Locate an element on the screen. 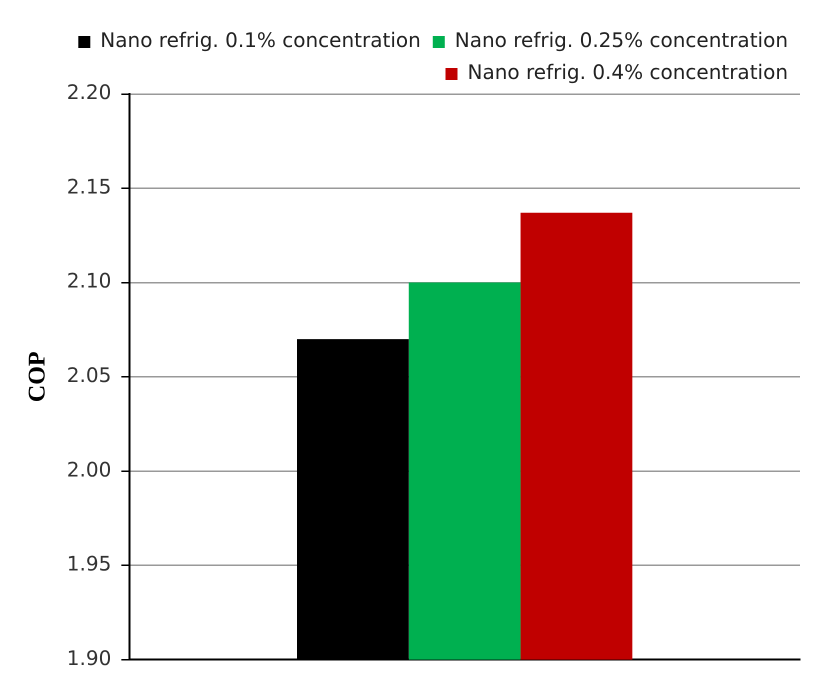  y-tick-label: 1.90 is located at coordinates (89, 658).